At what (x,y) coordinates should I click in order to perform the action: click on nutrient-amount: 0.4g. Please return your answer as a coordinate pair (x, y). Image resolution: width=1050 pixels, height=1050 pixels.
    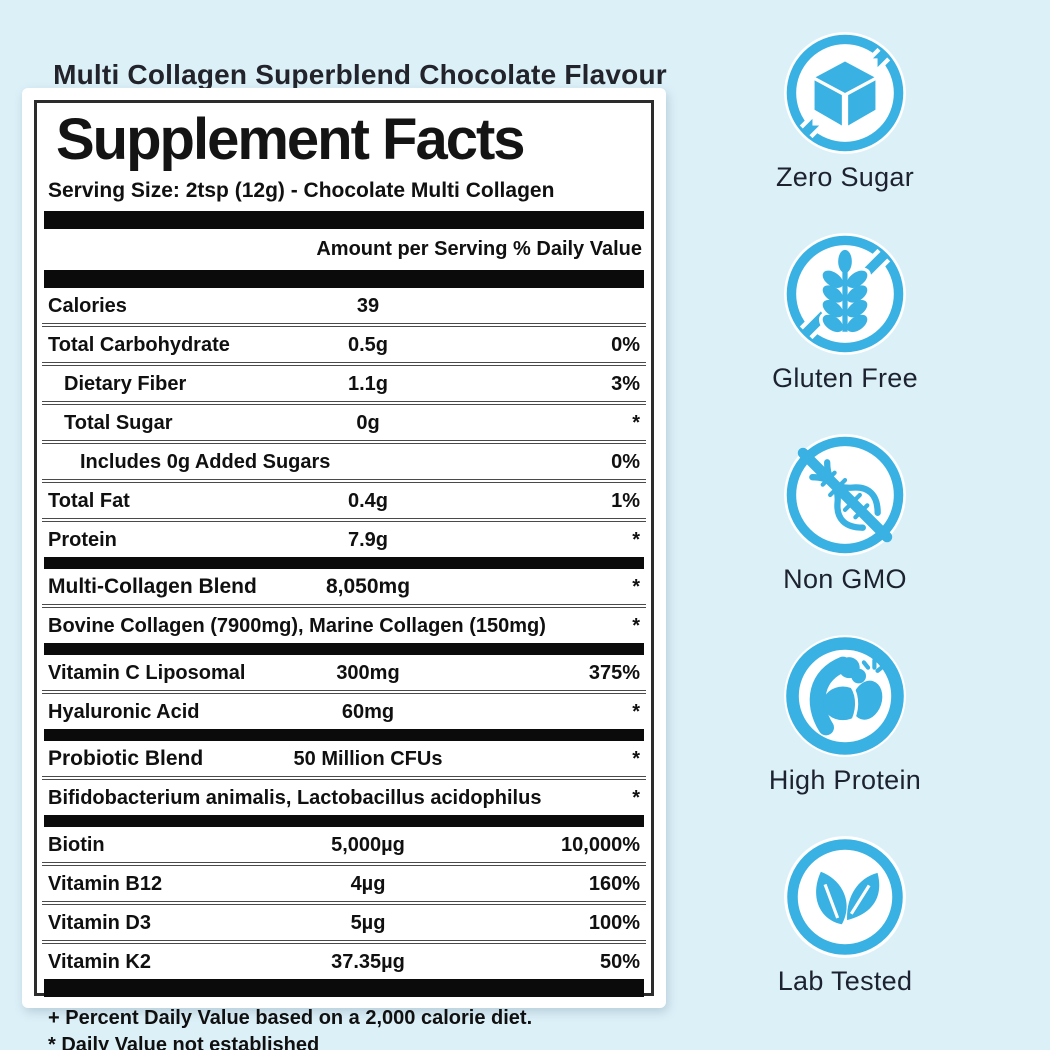
    Looking at the image, I should click on (368, 500).